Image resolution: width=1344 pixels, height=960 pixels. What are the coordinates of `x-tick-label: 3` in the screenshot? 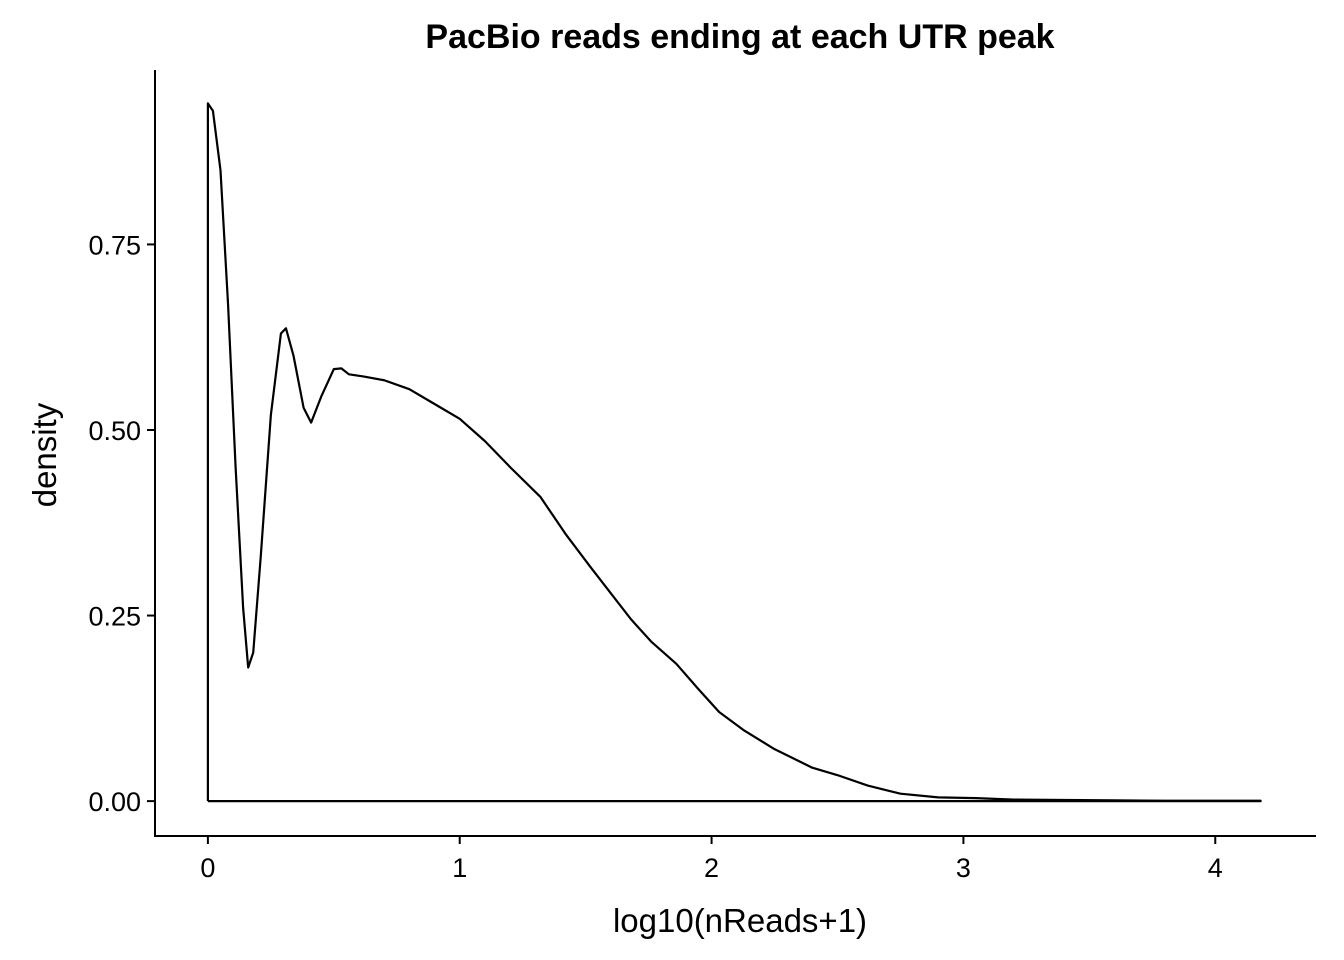 It's located at (963, 868).